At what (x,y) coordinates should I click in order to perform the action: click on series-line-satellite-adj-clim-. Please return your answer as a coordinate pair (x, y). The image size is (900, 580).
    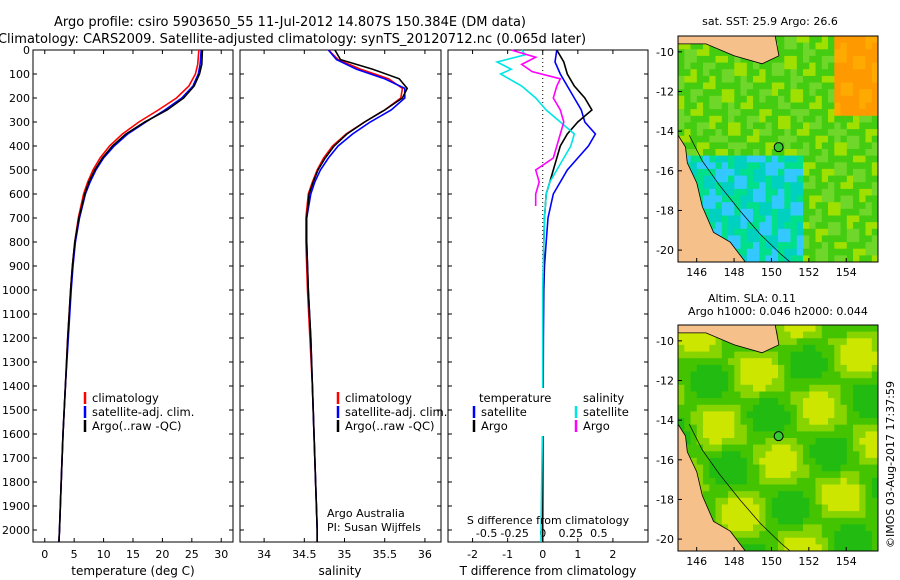
    Looking at the image, I should click on (130, 296).